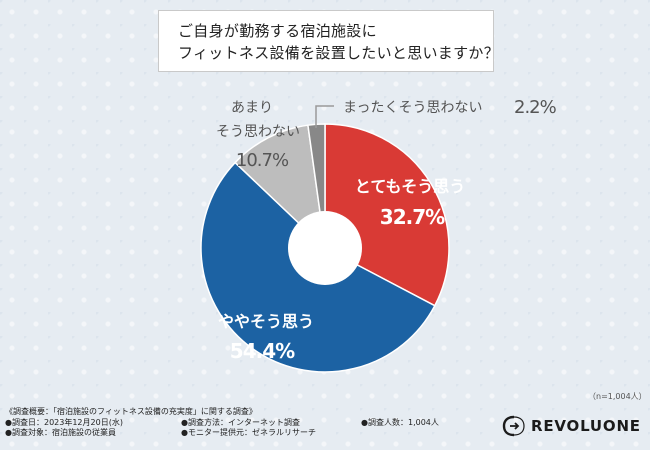  I want to click on revoluone-logo: REVOLUONE, so click(571, 426).